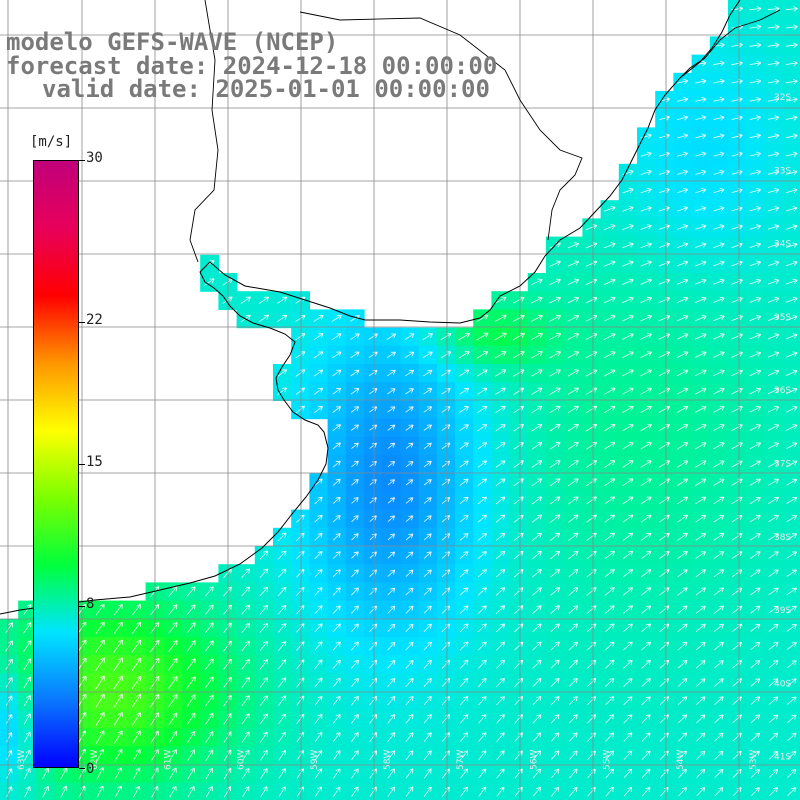 This screenshot has width=800, height=800. I want to click on lon-label: 58W, so click(388, 760).